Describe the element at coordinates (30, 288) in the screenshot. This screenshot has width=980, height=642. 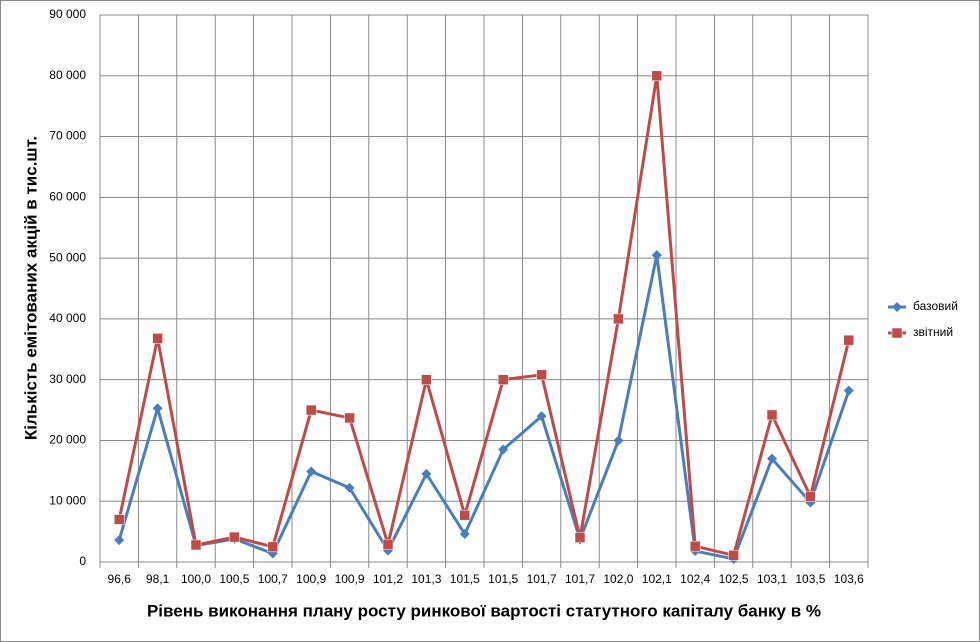
I see `y-axis-title: Кількість емітованих акцій в тис.шт.` at that location.